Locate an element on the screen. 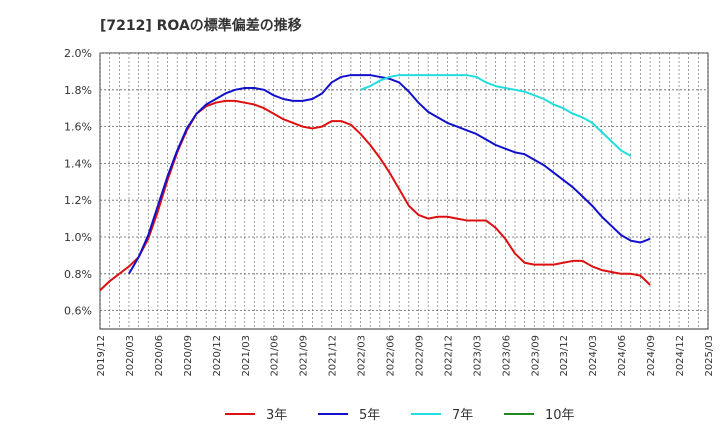  x-tick-label: 2022/06 is located at coordinates (391, 356).